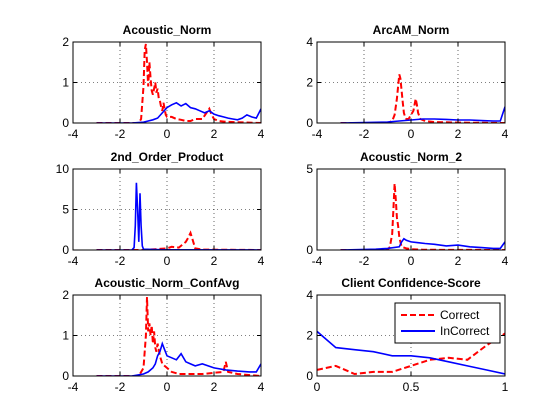  I want to click on chart-title: Client Confidence-Score, so click(411, 283).